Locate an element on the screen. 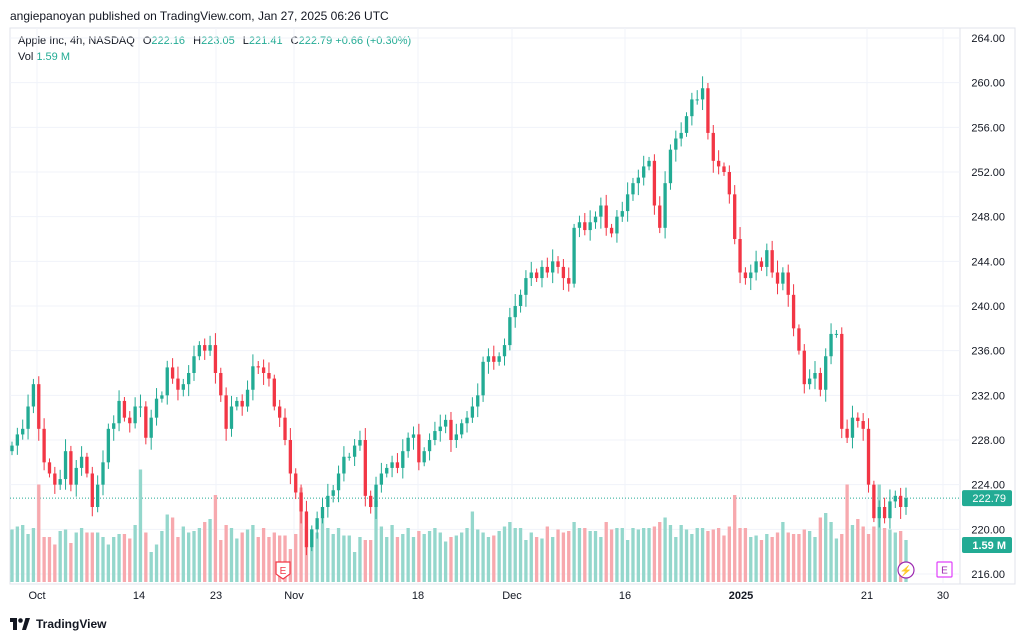 This screenshot has width=1024, height=641. dividend-marker-label: ⚡ is located at coordinates (906, 570).